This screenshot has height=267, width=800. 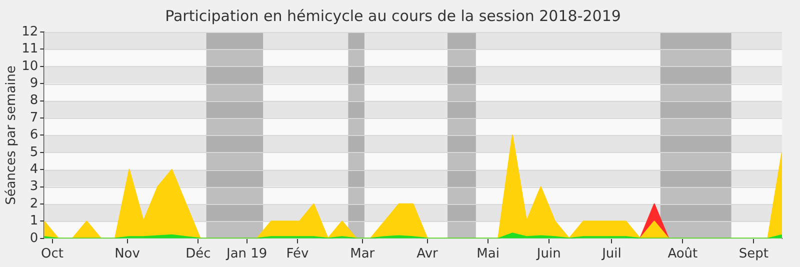 What do you see at coordinates (683, 254) in the screenshot?
I see `x-tick-label: Août` at bounding box center [683, 254].